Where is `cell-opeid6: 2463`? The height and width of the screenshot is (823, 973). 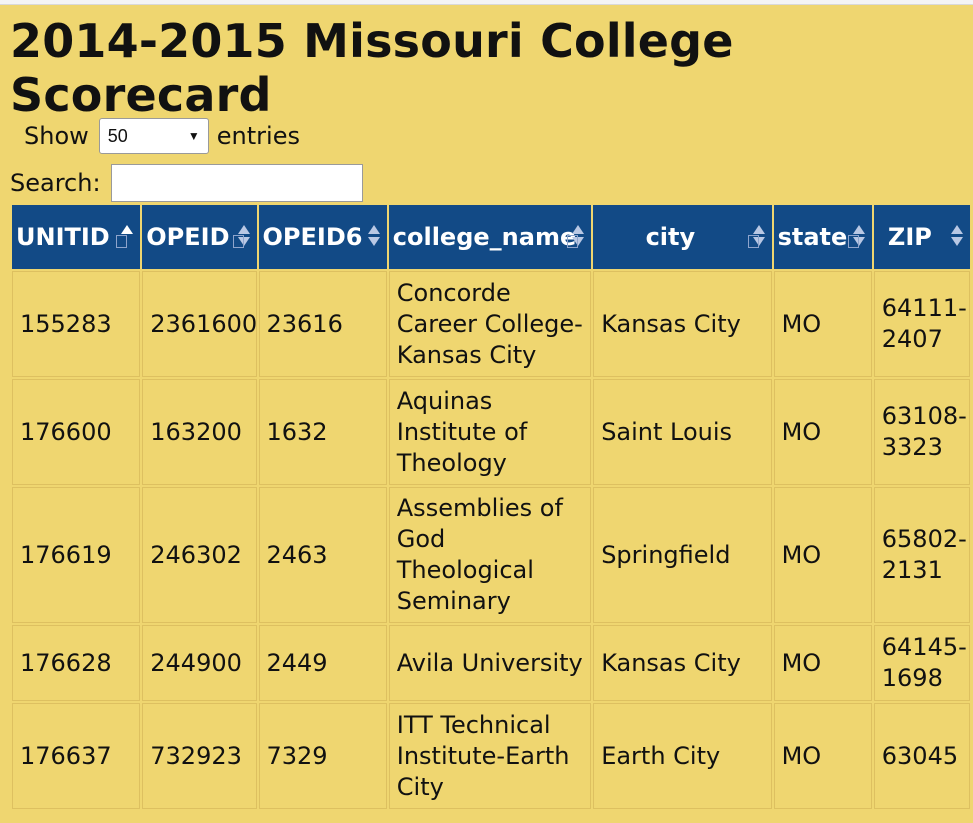
cell-opeid6: 2463 is located at coordinates (322, 555).